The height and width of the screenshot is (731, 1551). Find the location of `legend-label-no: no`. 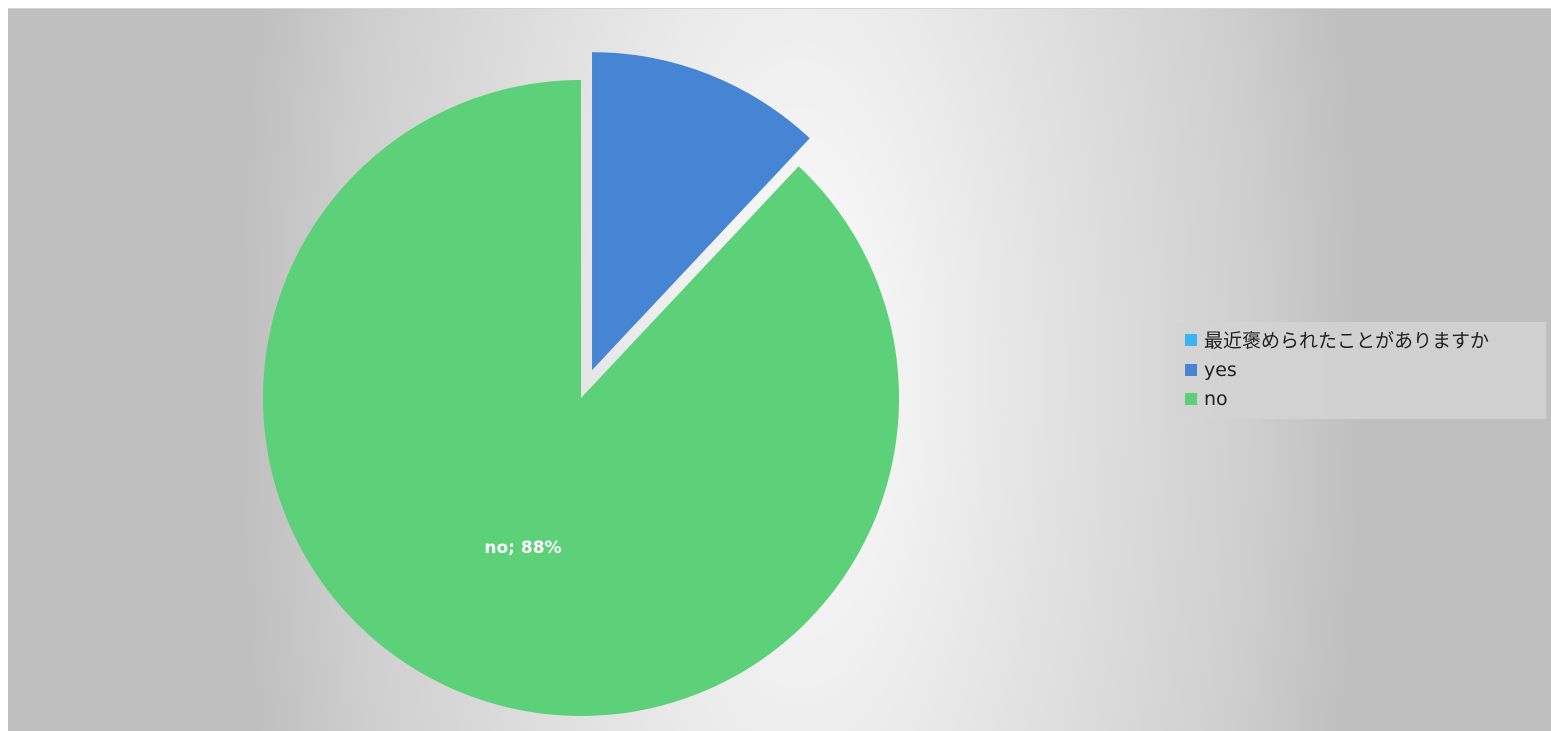

legend-label-no: no is located at coordinates (1216, 399).